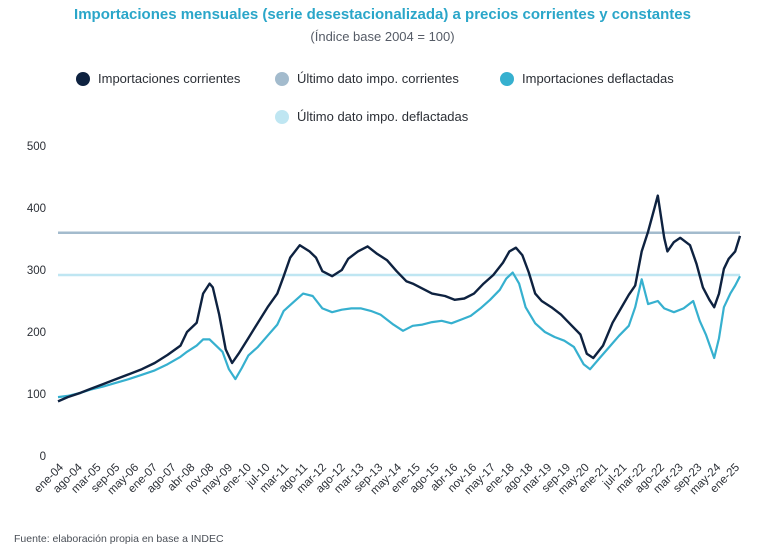 The image size is (765, 552). Describe the element at coordinates (36, 147) in the screenshot. I see `y-tick-label: 500` at that location.